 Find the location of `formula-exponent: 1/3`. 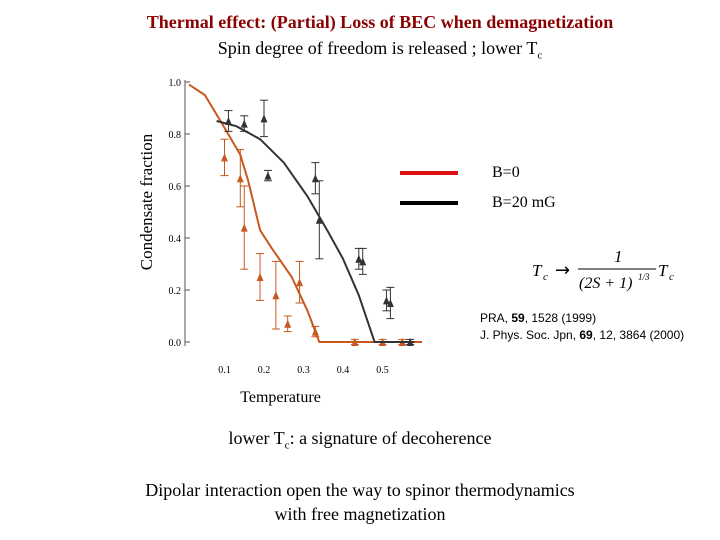

formula-exponent: 1/3 is located at coordinates (644, 277).